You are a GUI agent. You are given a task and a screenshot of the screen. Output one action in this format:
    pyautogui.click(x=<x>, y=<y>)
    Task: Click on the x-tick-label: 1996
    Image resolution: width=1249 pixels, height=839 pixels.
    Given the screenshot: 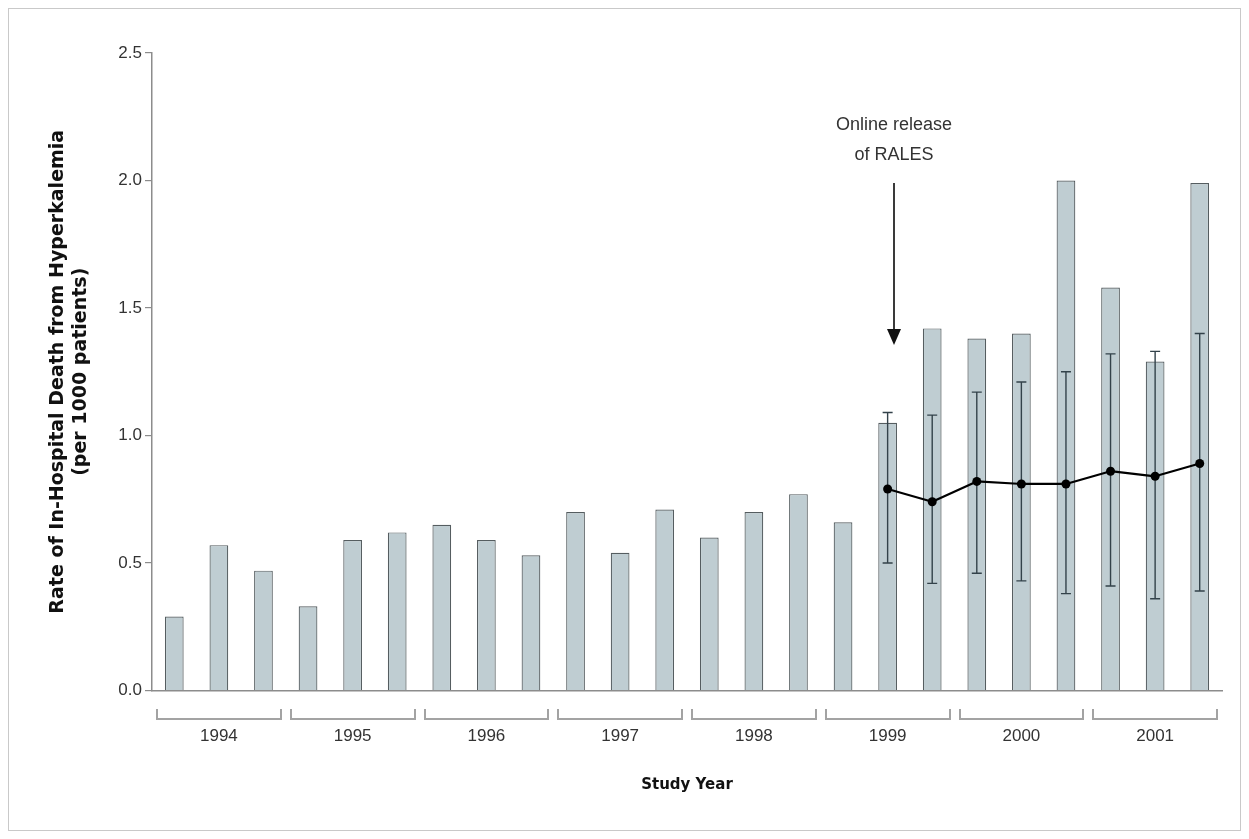 What is the action you would take?
    pyautogui.click(x=486, y=736)
    